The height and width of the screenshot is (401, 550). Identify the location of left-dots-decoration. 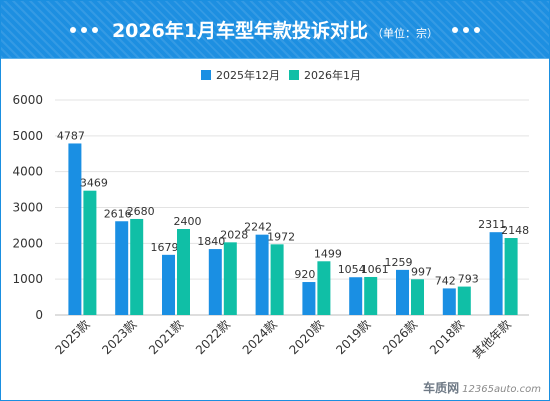
(83, 29).